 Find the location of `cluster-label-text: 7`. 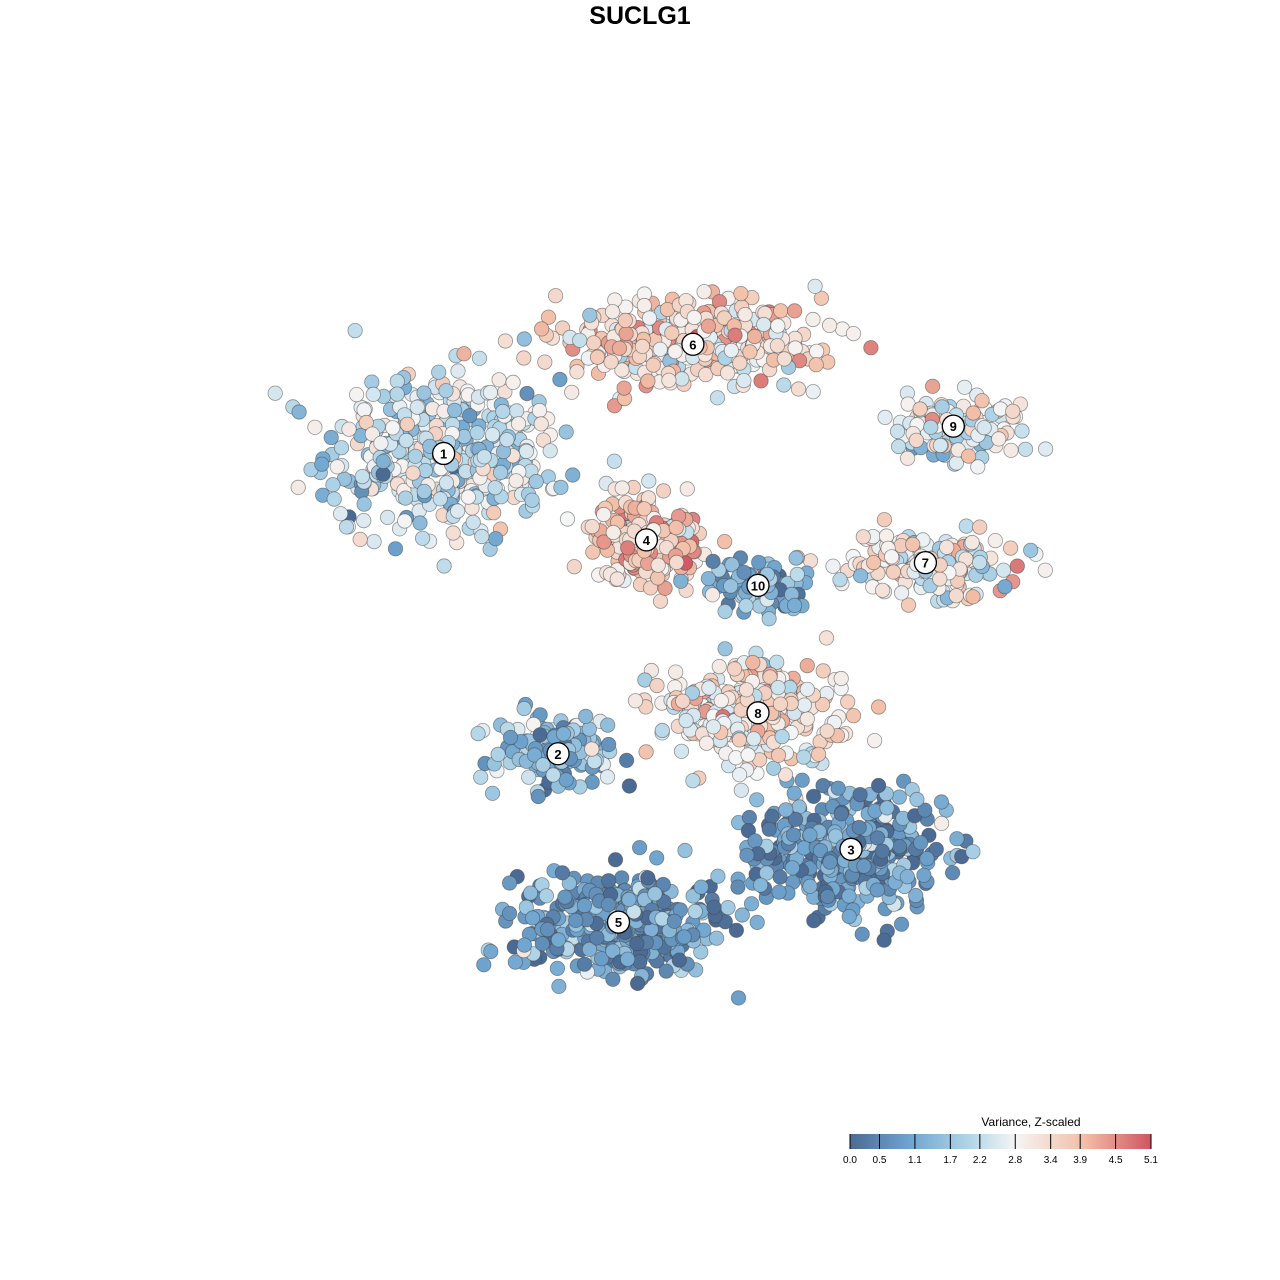

cluster-label-text: 7 is located at coordinates (925, 563).